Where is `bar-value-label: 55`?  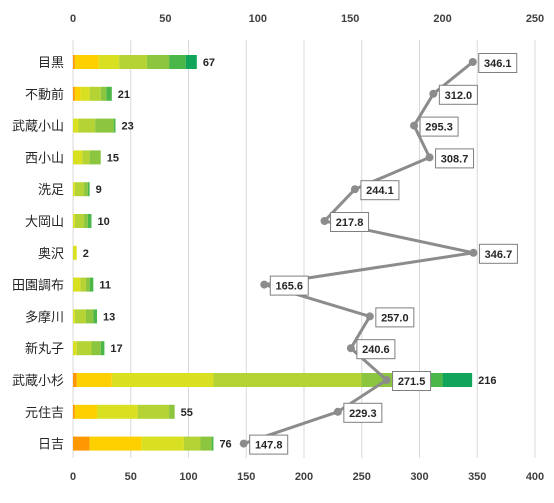
bar-value-label: 55 is located at coordinates (187, 413).